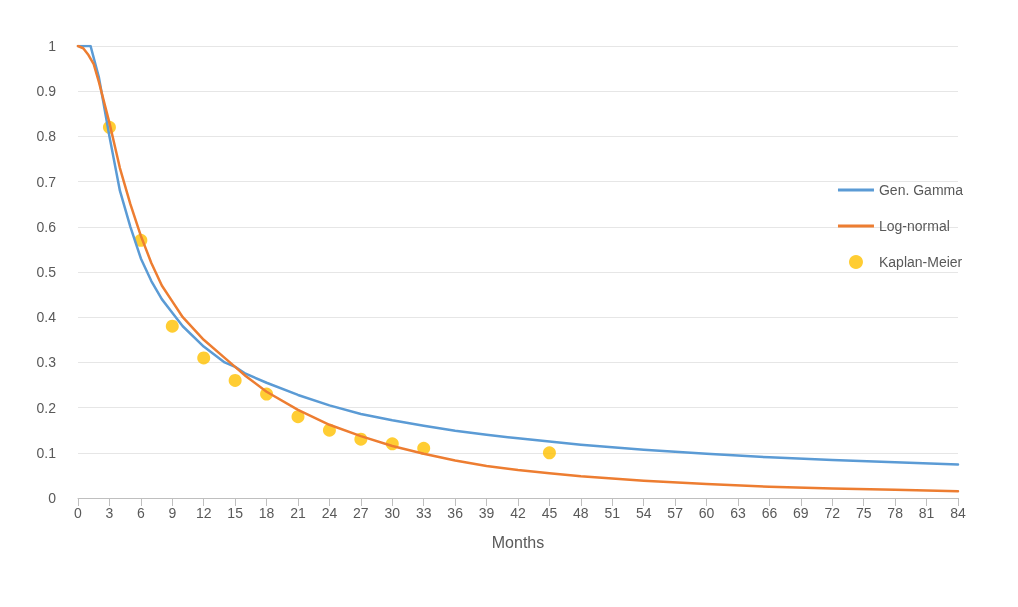 The height and width of the screenshot is (607, 1018). What do you see at coordinates (361, 513) in the screenshot?
I see `x-tick-label: 27` at bounding box center [361, 513].